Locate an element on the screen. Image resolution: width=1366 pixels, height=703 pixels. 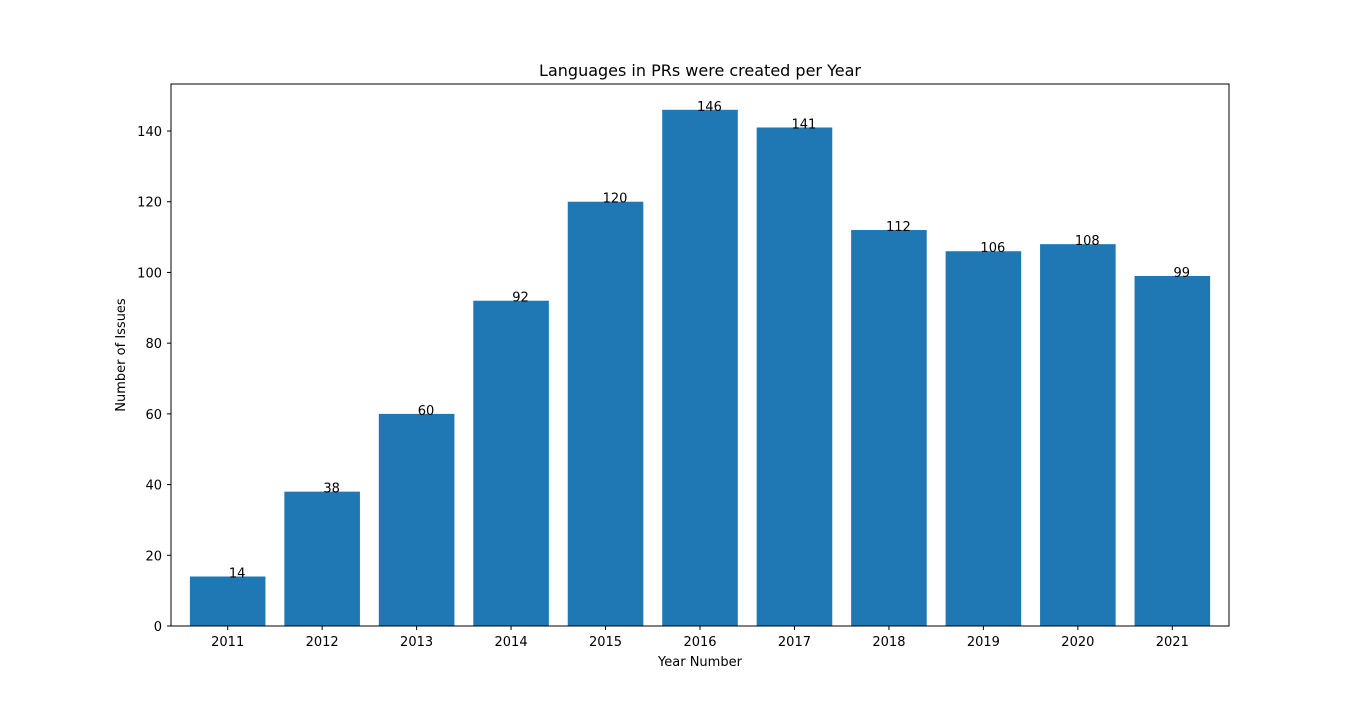
bar-2021 is located at coordinates (1172, 450).